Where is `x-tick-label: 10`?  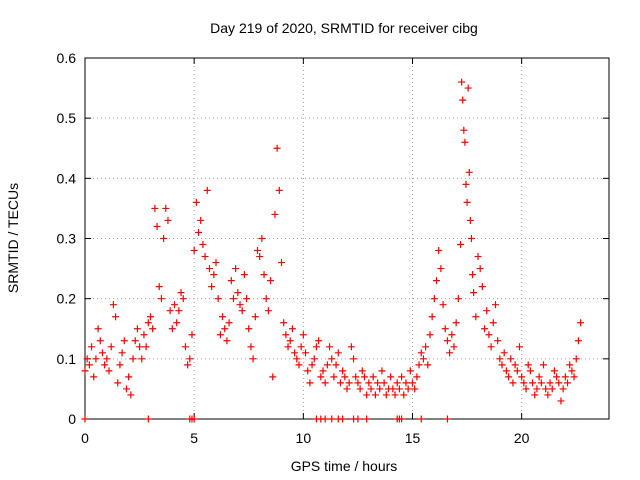
x-tick-label: 10 is located at coordinates (304, 438).